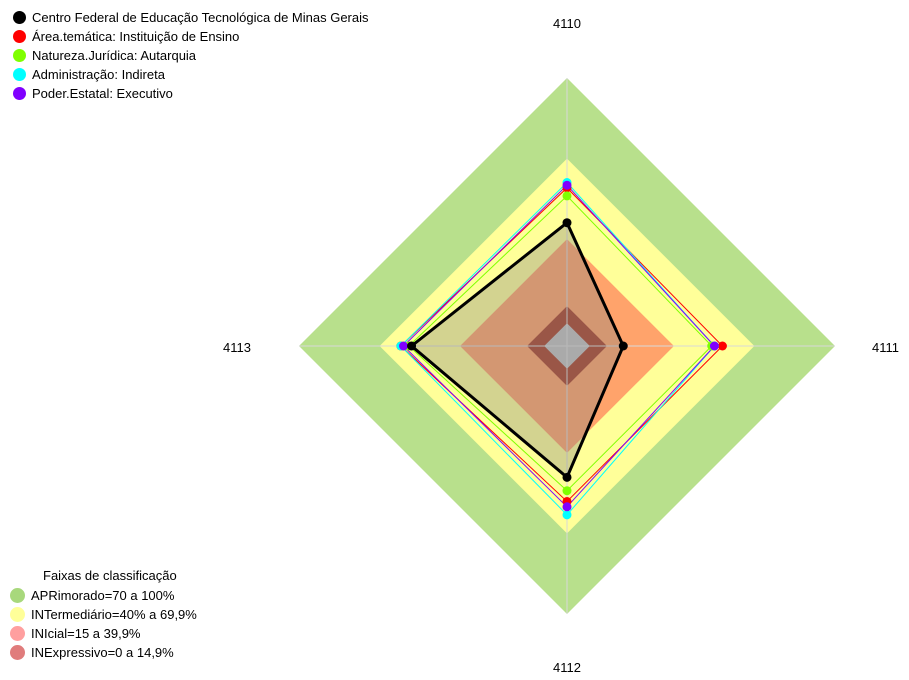 The width and height of the screenshot is (909, 680). I want to click on axis-label-left: 4113, so click(237, 347).